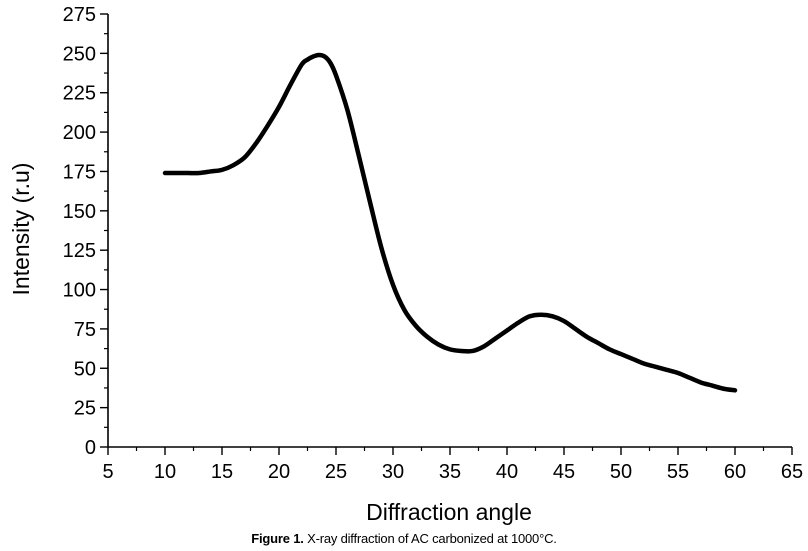 The width and height of the screenshot is (808, 551). What do you see at coordinates (621, 472) in the screenshot?
I see `x-tick-label: 50` at bounding box center [621, 472].